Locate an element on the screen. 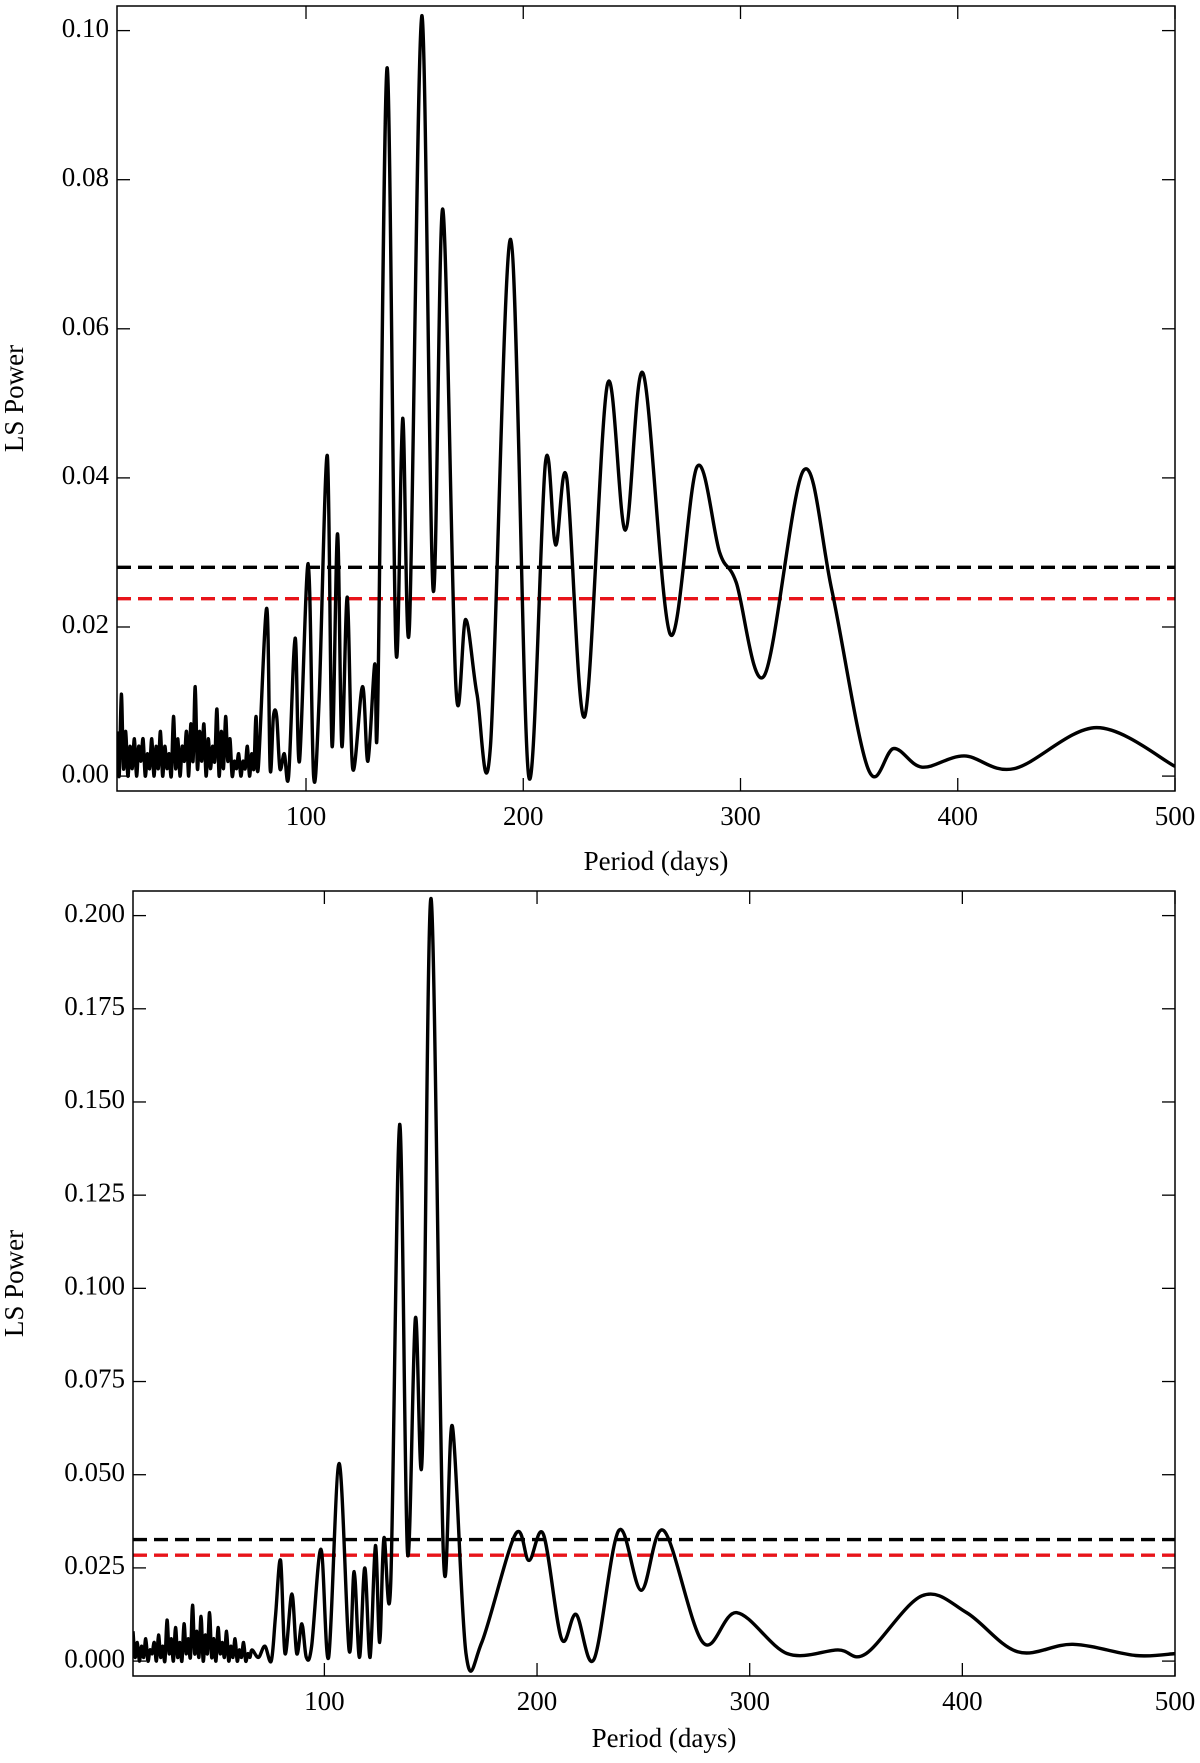 This screenshot has width=1200, height=1763. y-tick-label: 0.175 is located at coordinates (94, 1006).